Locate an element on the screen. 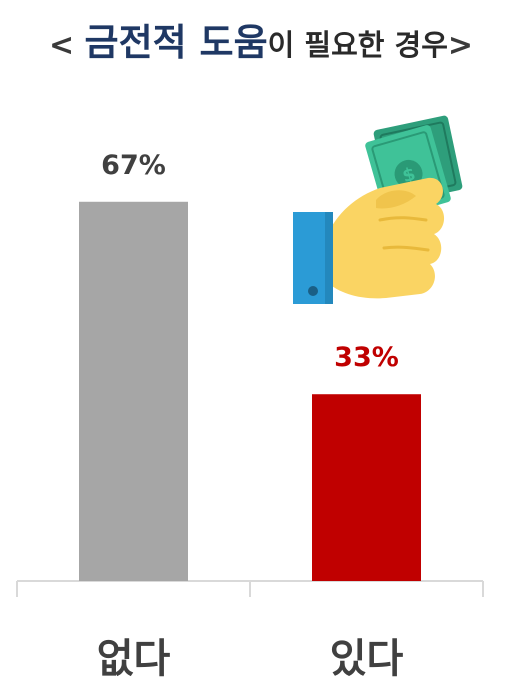 The image size is (522, 694). title-rest: 이 필요한 경우 is located at coordinates (357, 45).